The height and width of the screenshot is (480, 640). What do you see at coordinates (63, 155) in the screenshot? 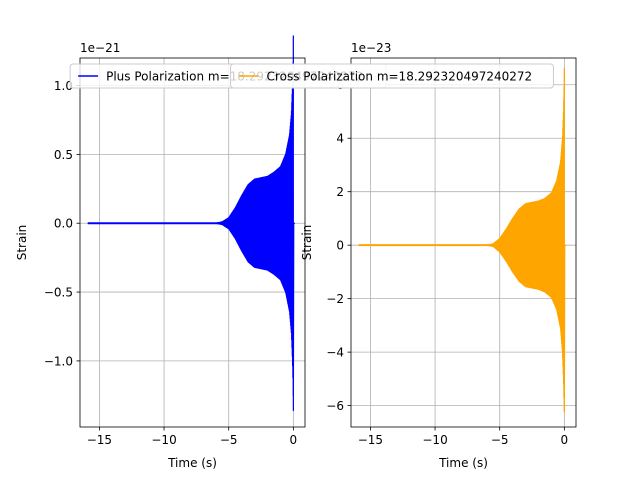
I see `y-tick-label: 0.5` at bounding box center [63, 155].